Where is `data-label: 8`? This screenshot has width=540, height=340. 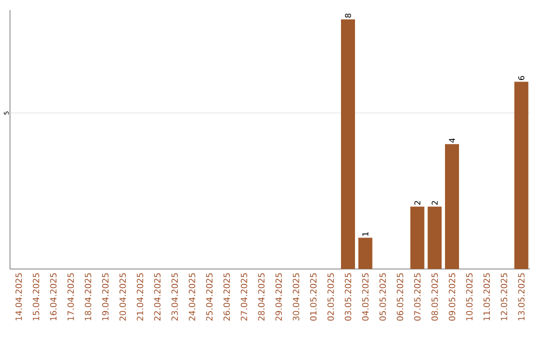 data-label: 8 is located at coordinates (348, 16).